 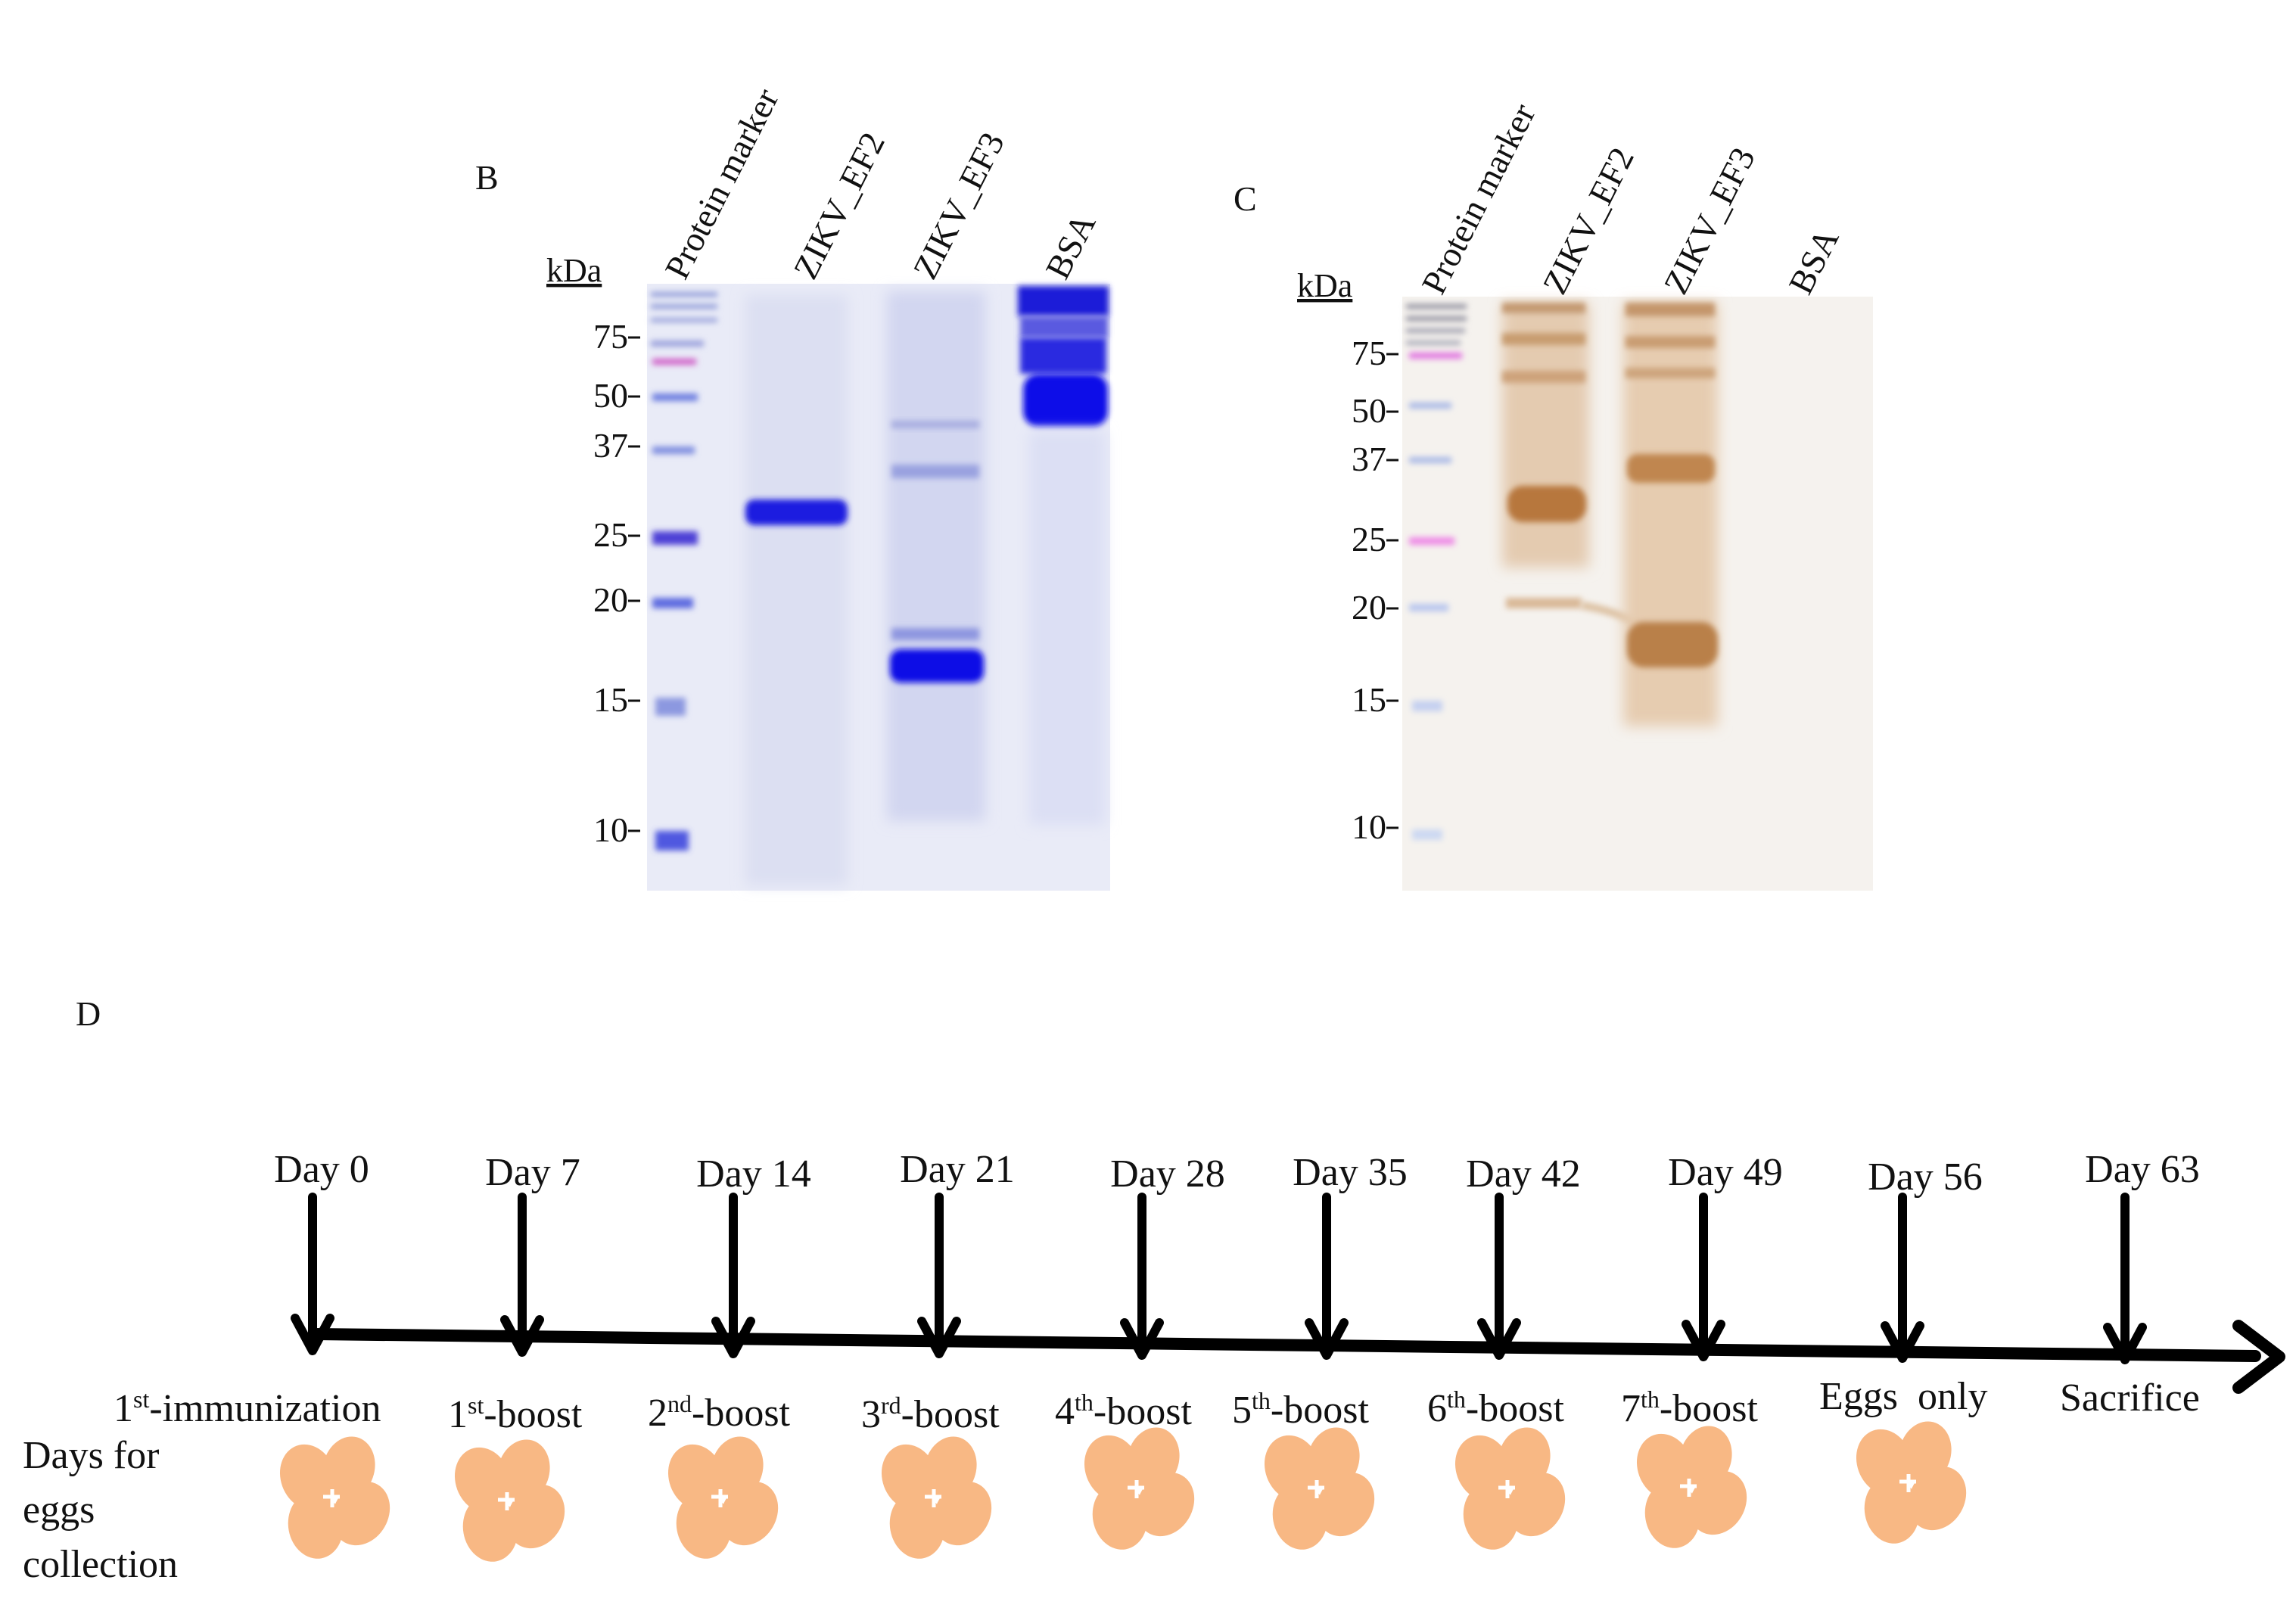 What do you see at coordinates (611, 445) in the screenshot?
I see `panel-b-marker-label: 37` at bounding box center [611, 445].